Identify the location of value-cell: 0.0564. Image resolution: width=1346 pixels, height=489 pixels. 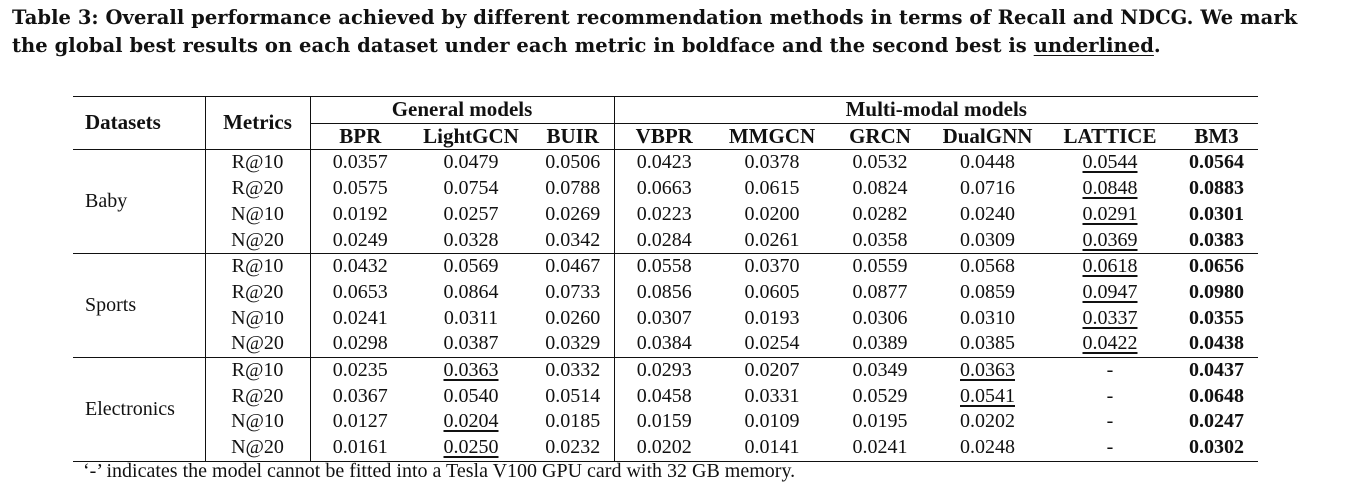
(1216, 163).